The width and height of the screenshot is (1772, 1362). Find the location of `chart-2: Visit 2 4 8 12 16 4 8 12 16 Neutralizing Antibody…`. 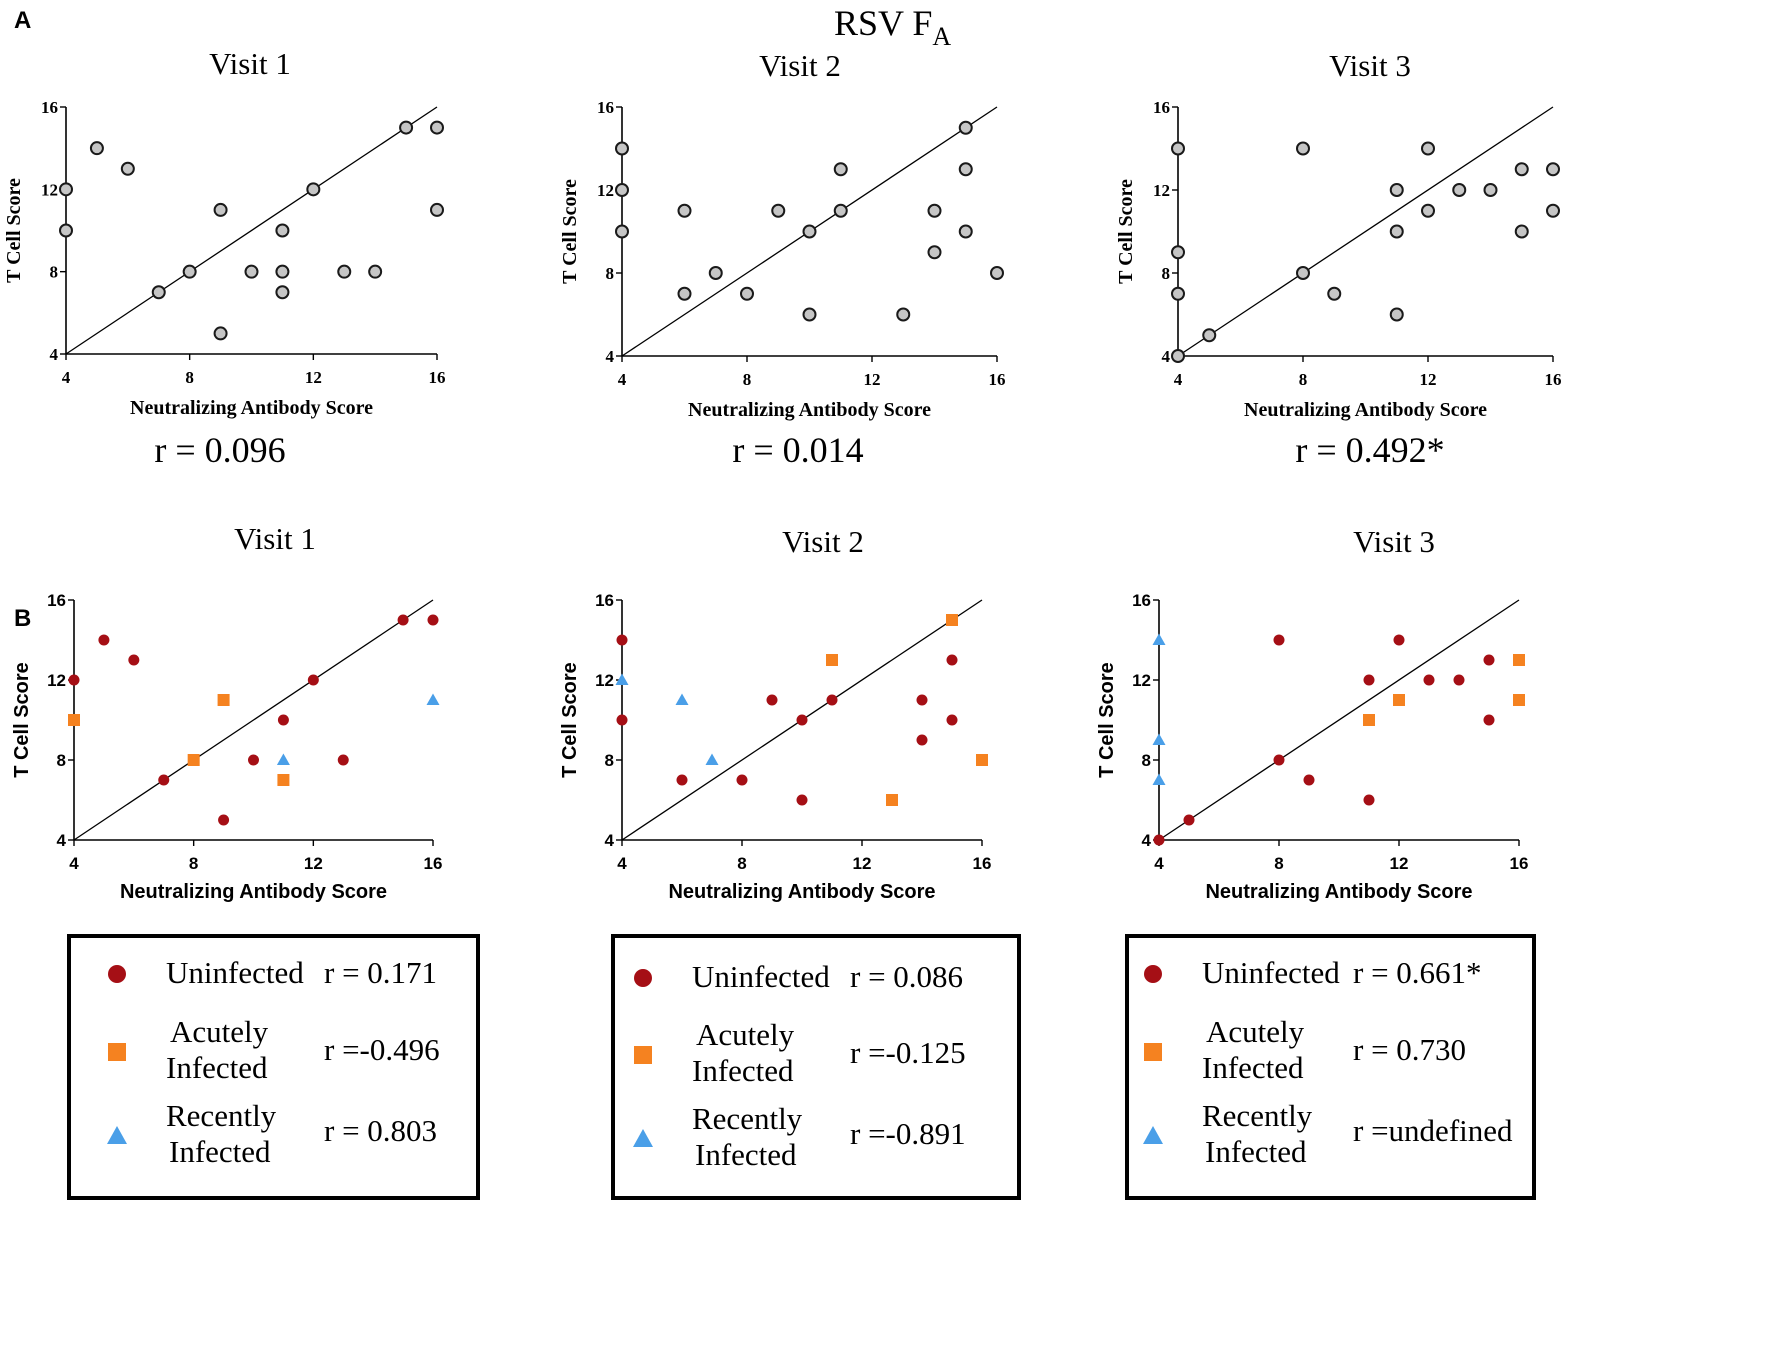

chart-2: Visit 2 4 8 12 16 4 8 12 16 Neutralizing Antibody… is located at coordinates (782, 259).